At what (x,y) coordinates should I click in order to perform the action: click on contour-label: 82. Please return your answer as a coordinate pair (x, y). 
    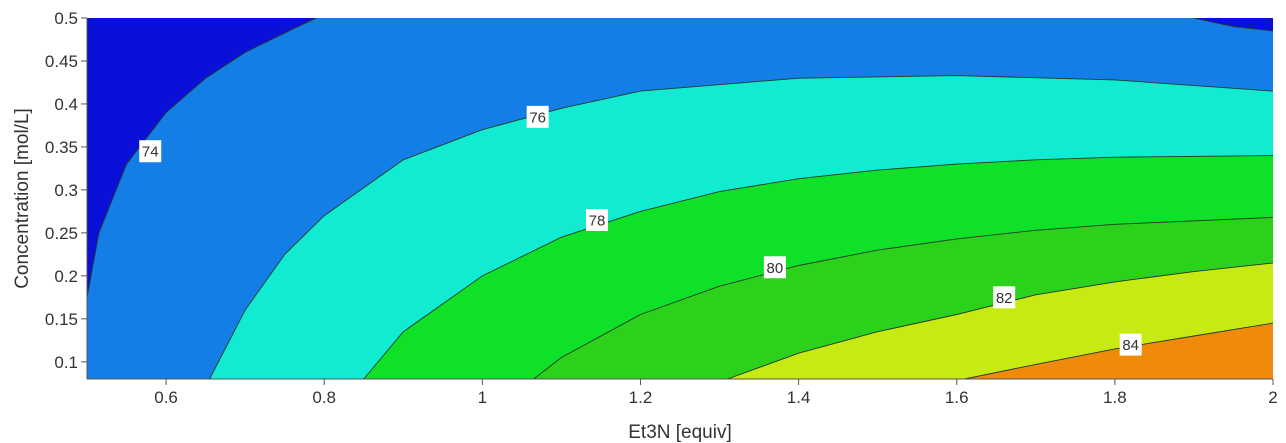
    Looking at the image, I should click on (1004, 298).